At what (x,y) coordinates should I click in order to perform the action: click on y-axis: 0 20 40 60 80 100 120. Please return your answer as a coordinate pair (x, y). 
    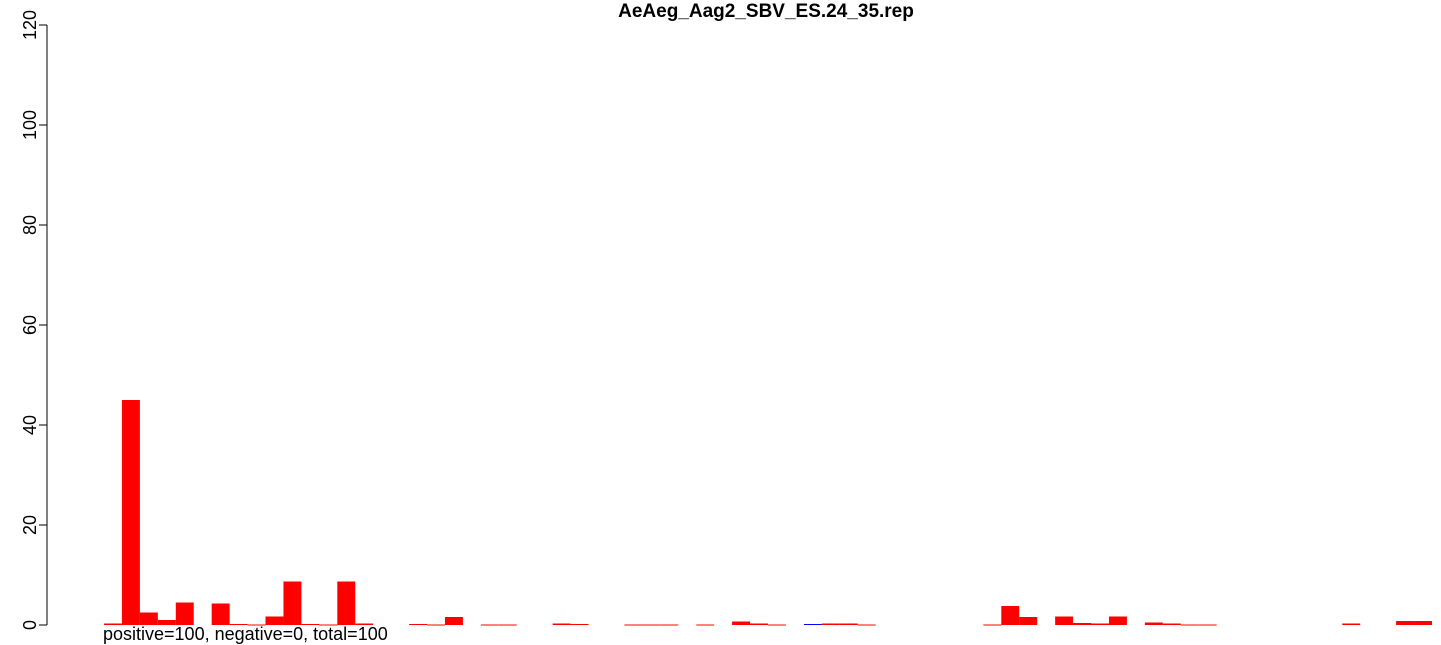
    Looking at the image, I should click on (34, 320).